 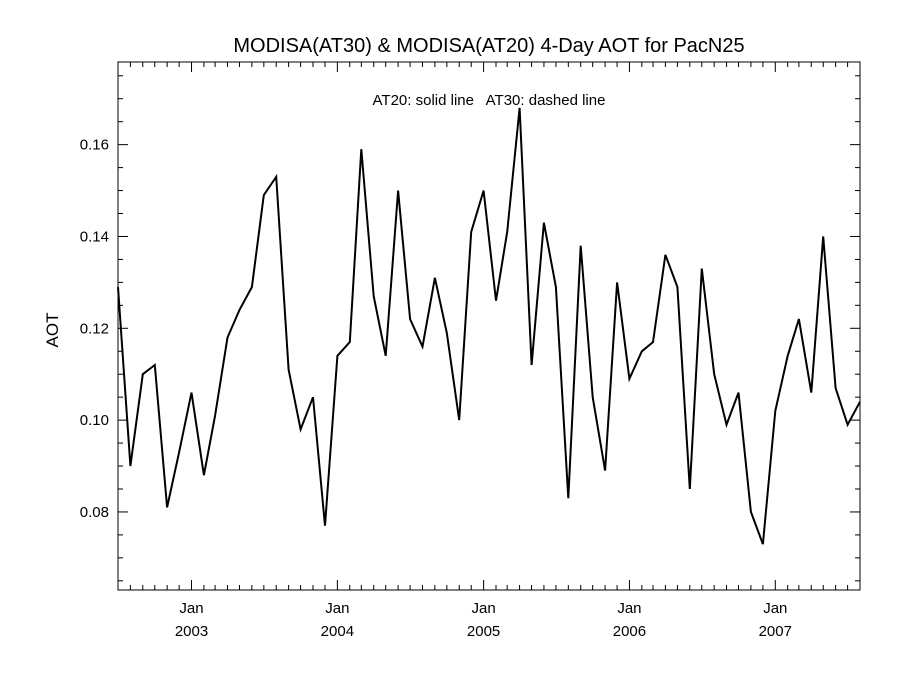 What do you see at coordinates (629, 631) in the screenshot?
I see `x-tick-year-label: 2006` at bounding box center [629, 631].